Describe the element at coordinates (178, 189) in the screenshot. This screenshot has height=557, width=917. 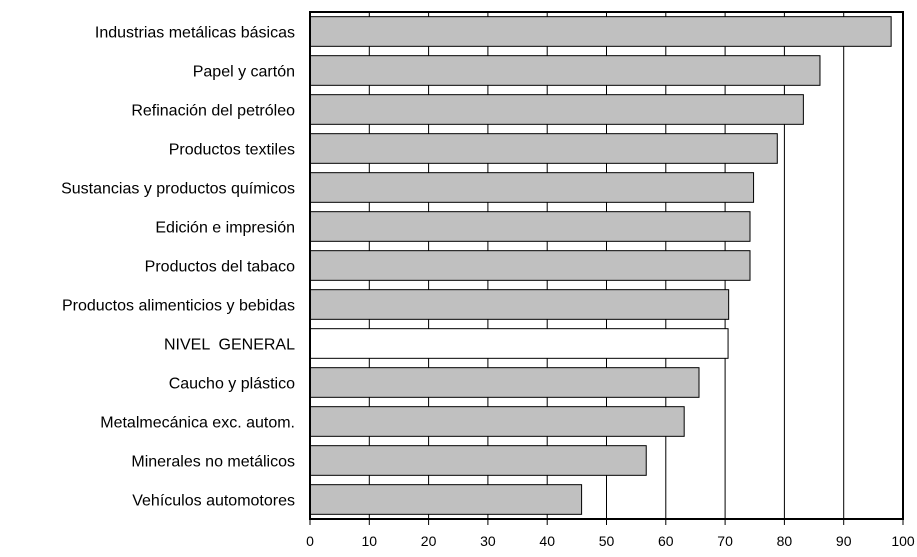
I see `category-label: Sustancias y productos químicos` at that location.